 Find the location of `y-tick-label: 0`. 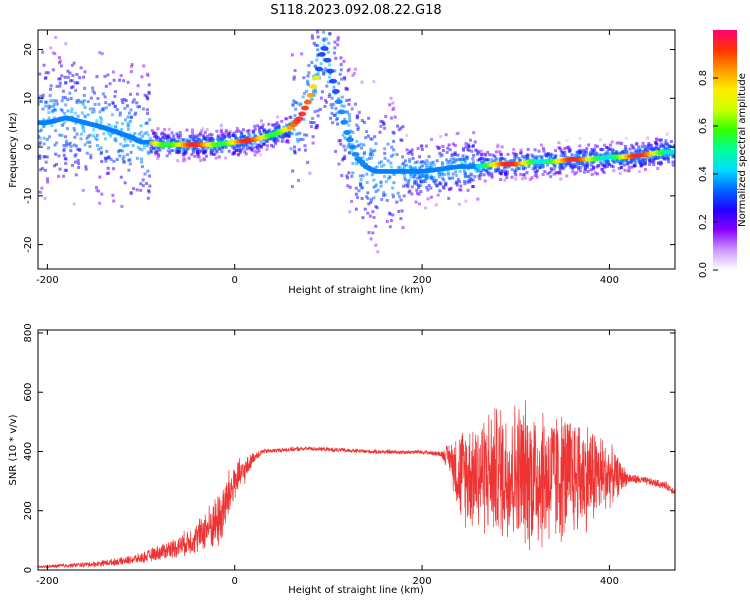

y-tick-label: 0 is located at coordinates (28, 570).